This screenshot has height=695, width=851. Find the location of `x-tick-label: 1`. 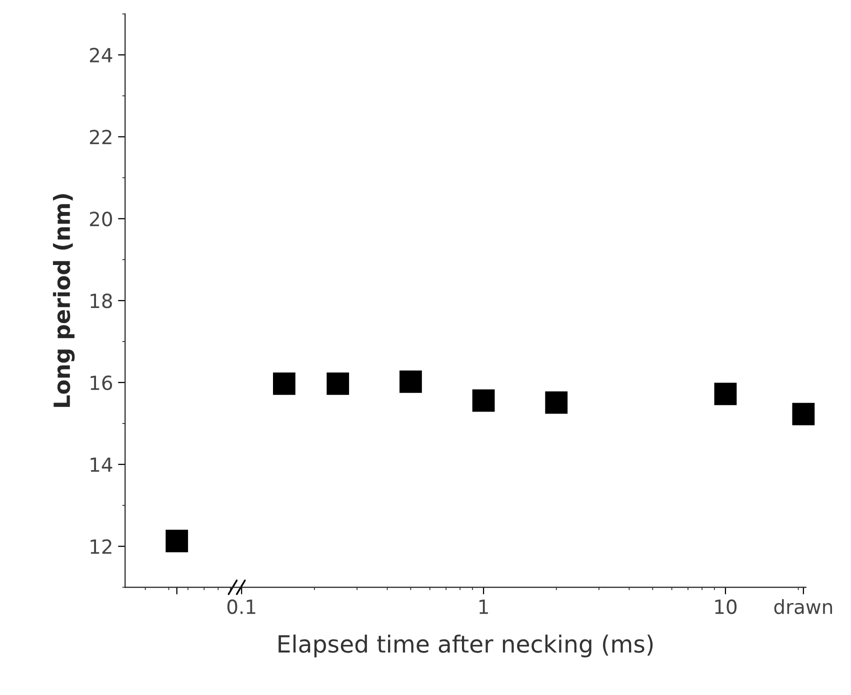

x-tick-label: 1 is located at coordinates (483, 607).